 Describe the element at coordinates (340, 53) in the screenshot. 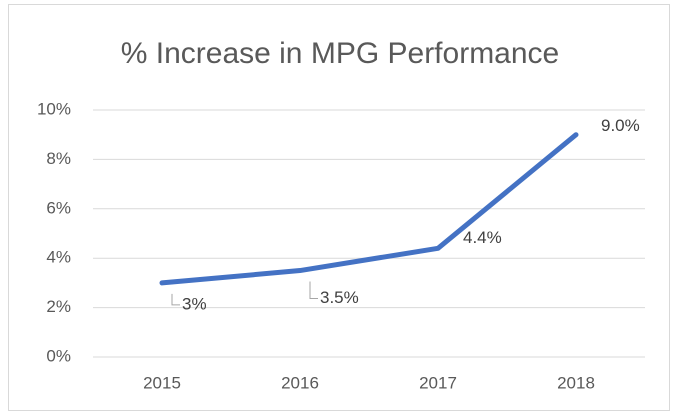

I see `chart-title: % Increase in MPG Performance` at that location.